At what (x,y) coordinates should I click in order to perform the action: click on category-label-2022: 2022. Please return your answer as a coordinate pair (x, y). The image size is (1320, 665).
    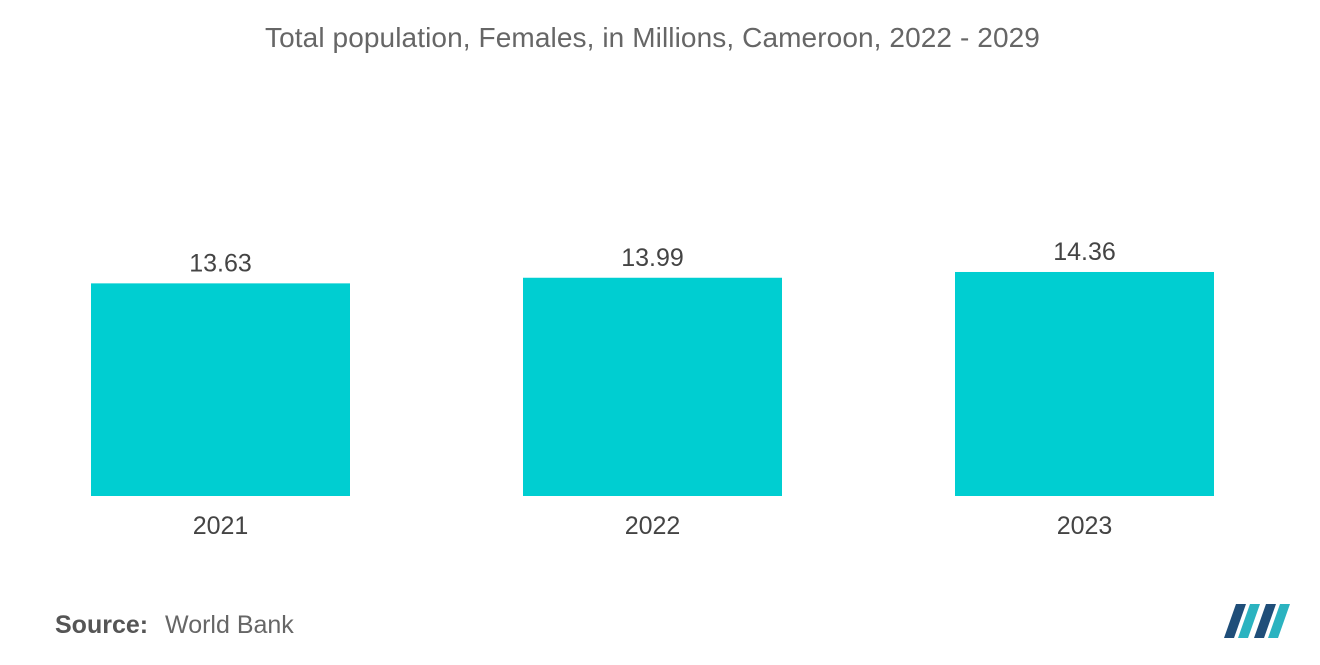
    Looking at the image, I should click on (653, 526).